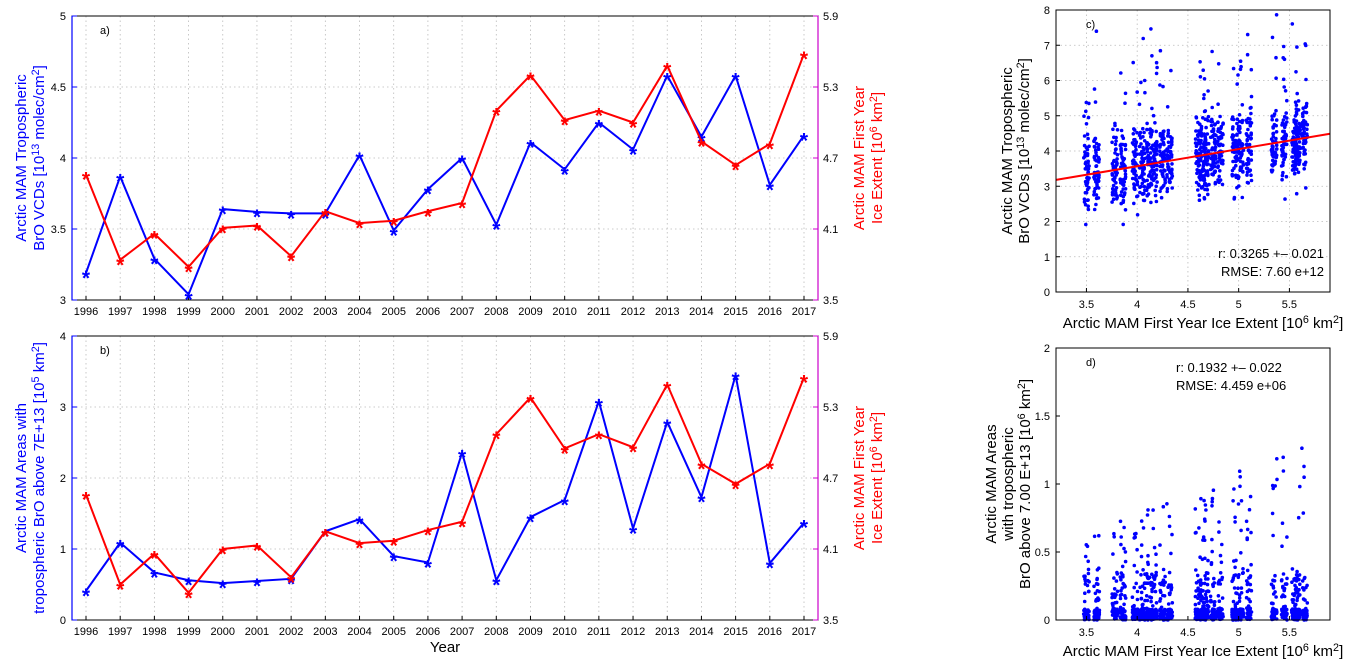 The image size is (1352, 660). What do you see at coordinates (496, 632) in the screenshot?
I see `x-tick-label: 2008` at bounding box center [496, 632].